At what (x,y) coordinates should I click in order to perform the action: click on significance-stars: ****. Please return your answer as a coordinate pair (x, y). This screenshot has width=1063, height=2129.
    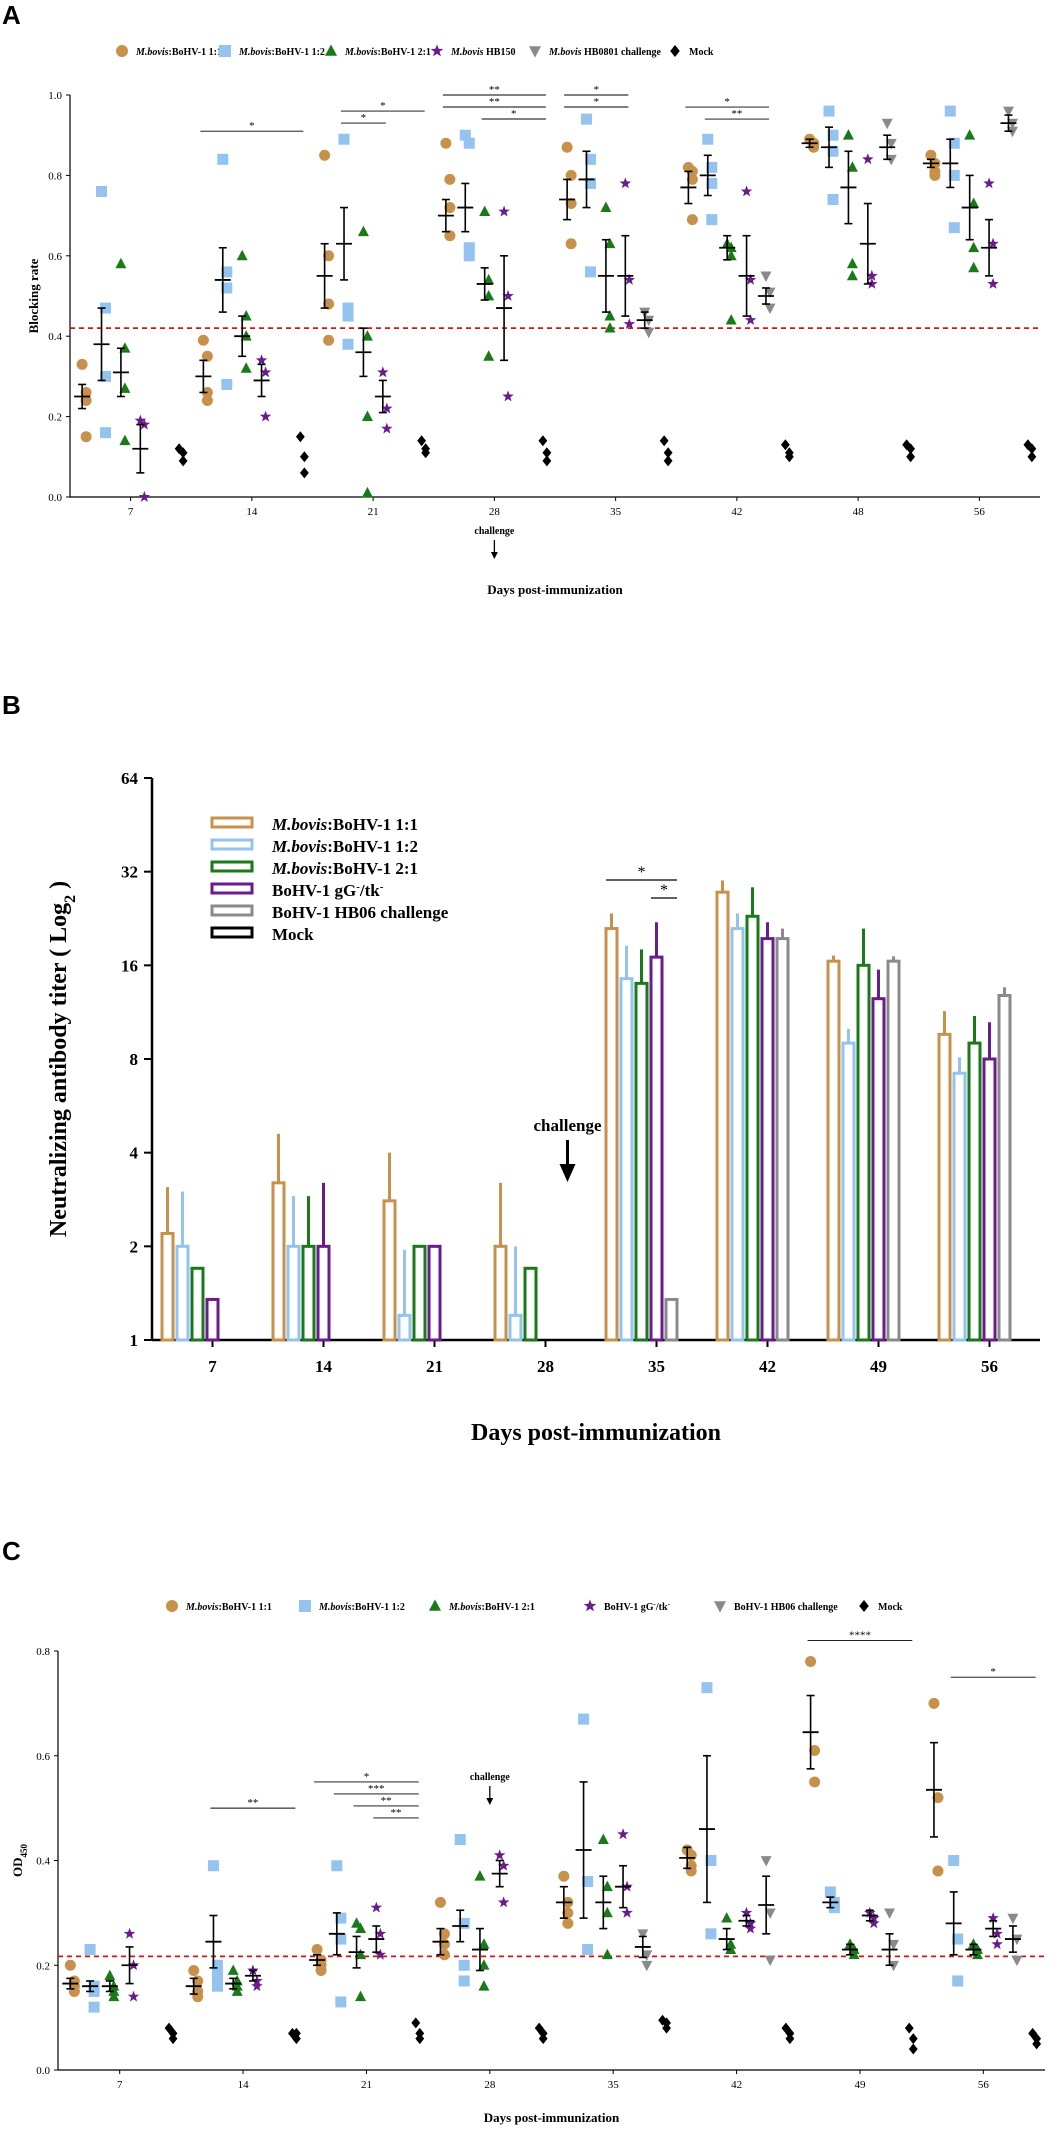
    Looking at the image, I should click on (860, 1636).